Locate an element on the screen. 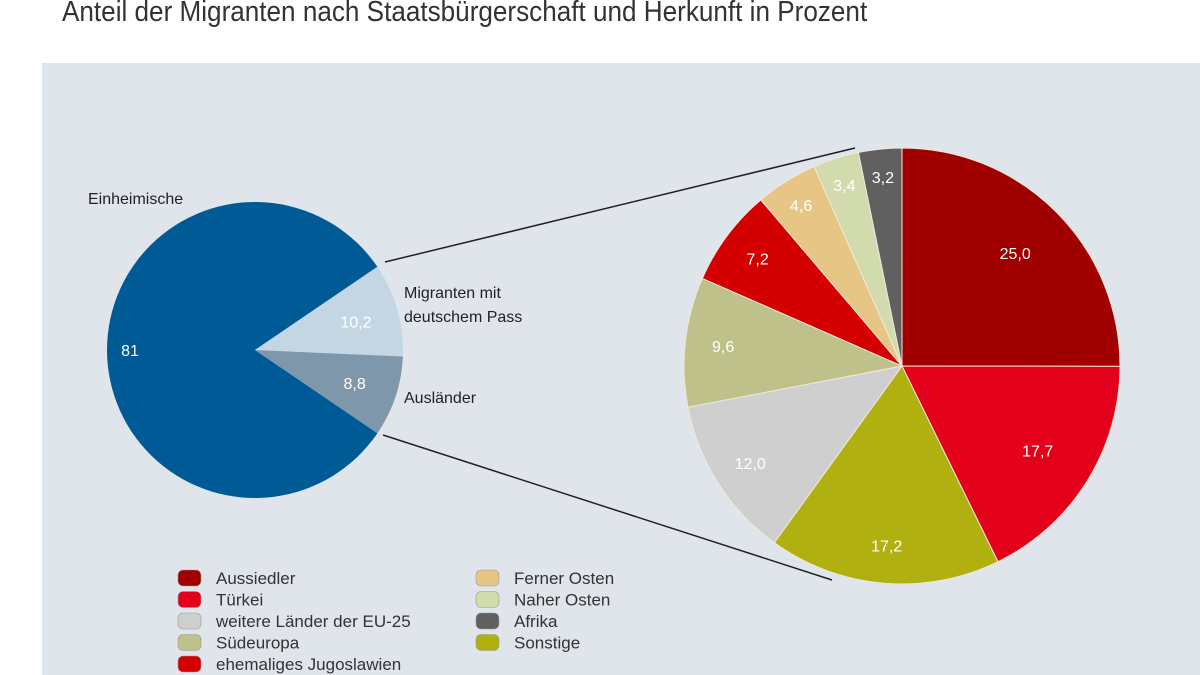 This screenshot has width=1200, height=675. legend-swatch-suedeuropa is located at coordinates (189, 642).